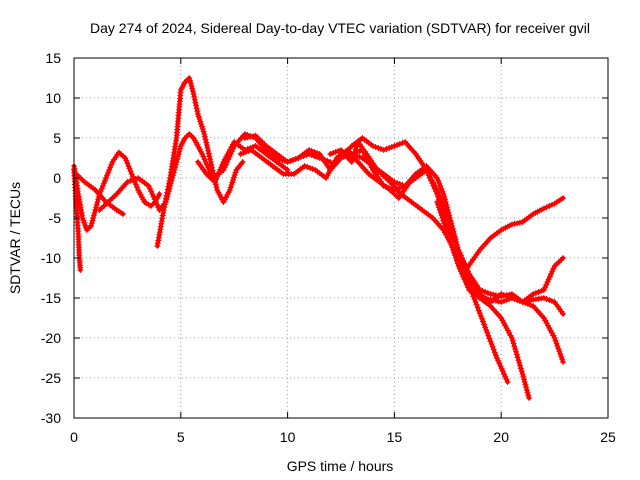 This screenshot has height=480, width=640. What do you see at coordinates (57, 138) in the screenshot?
I see `y-tick-label: 5` at bounding box center [57, 138].